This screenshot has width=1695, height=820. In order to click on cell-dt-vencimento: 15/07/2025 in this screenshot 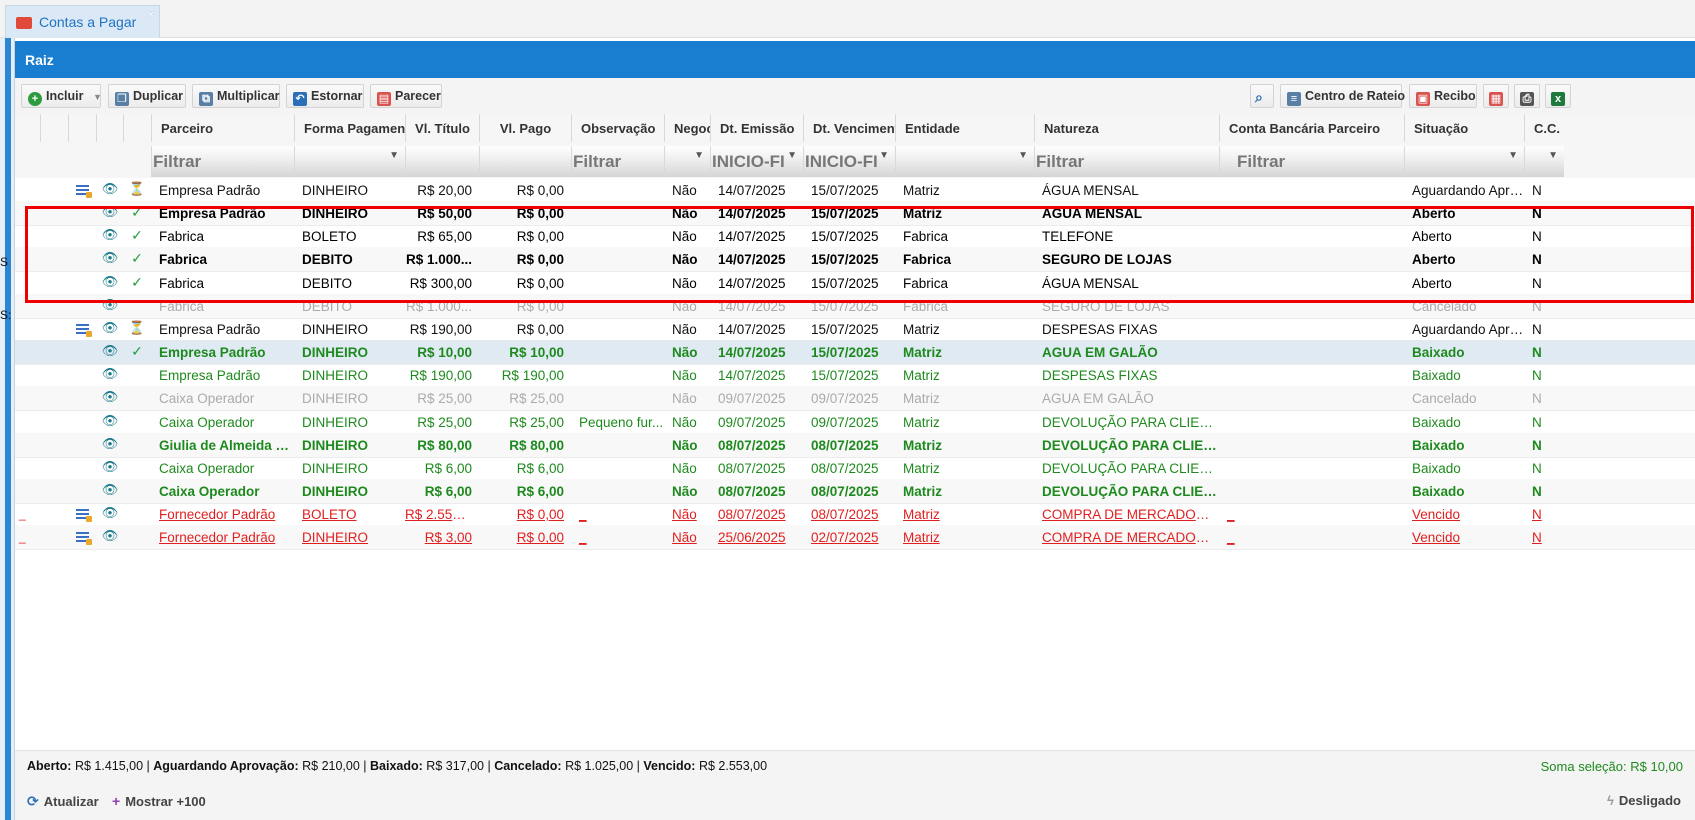, I will do `click(845, 353)`.